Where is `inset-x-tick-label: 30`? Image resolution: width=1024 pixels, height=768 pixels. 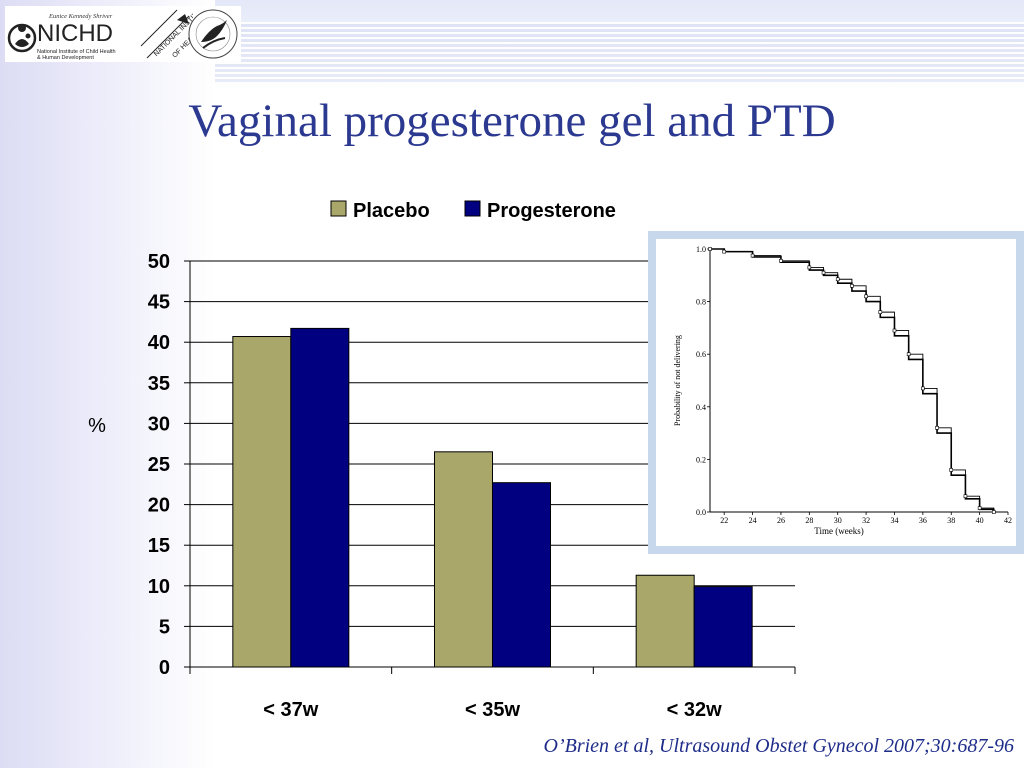
inset-x-tick-label: 30 is located at coordinates (838, 520).